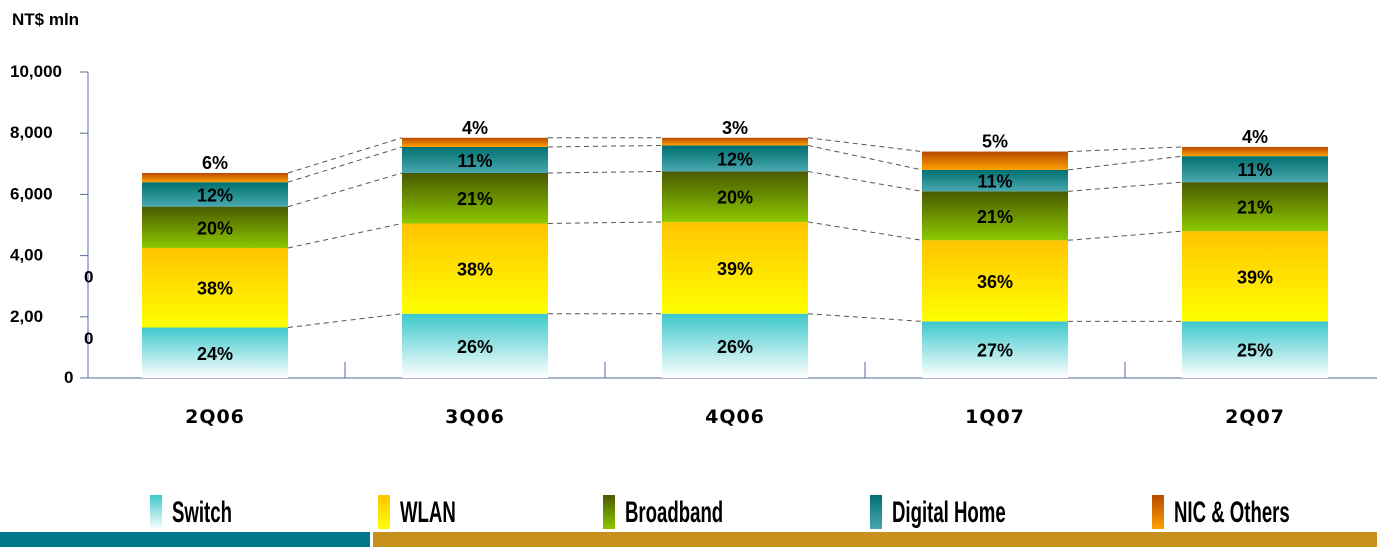  Describe the element at coordinates (215, 163) in the screenshot. I see `data-label: 6%` at that location.